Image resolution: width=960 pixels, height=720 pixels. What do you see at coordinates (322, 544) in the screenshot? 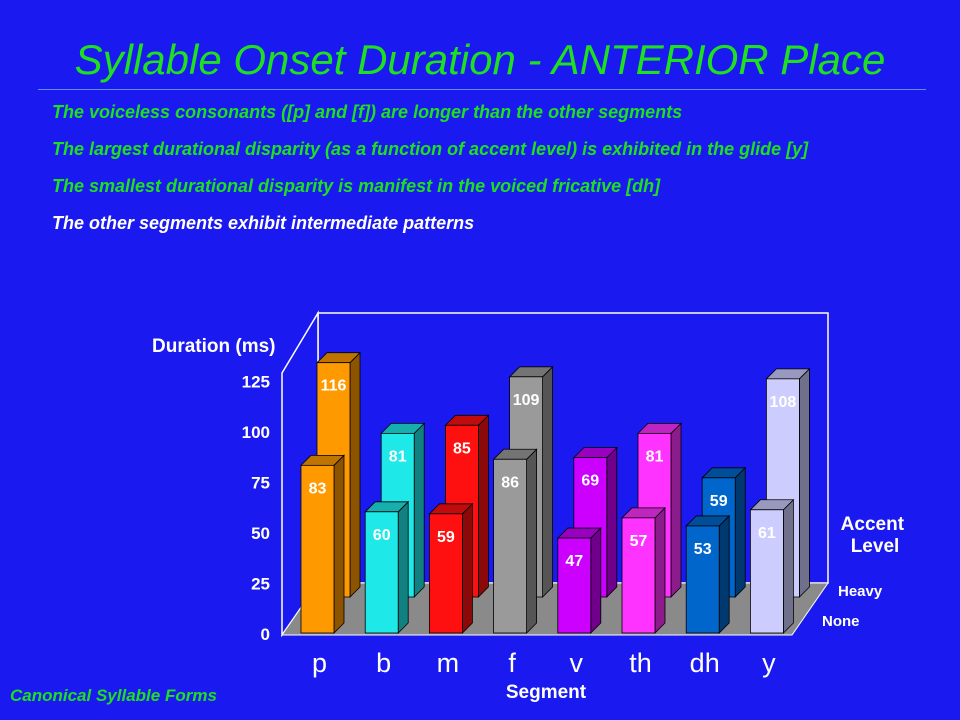
I see `bar-none-p: 83` at bounding box center [322, 544].